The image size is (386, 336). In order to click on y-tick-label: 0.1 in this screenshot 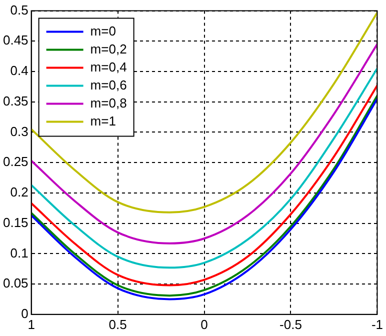, I will do `click(19, 252)`.